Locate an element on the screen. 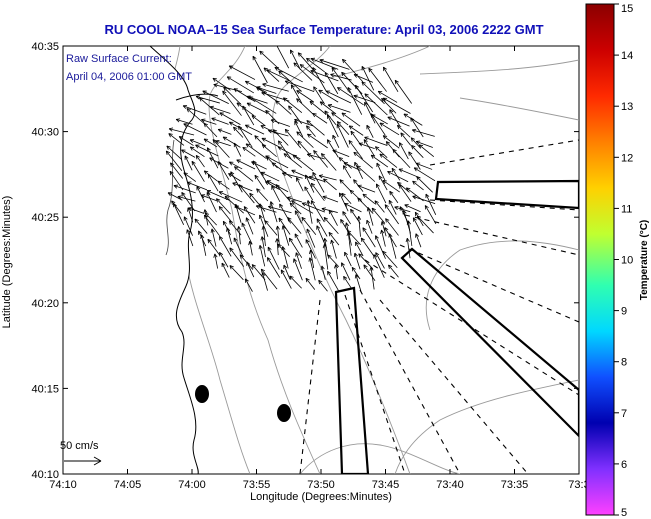  annotation-line-2: April 04, 2006 01:00 GMT is located at coordinates (129, 77).